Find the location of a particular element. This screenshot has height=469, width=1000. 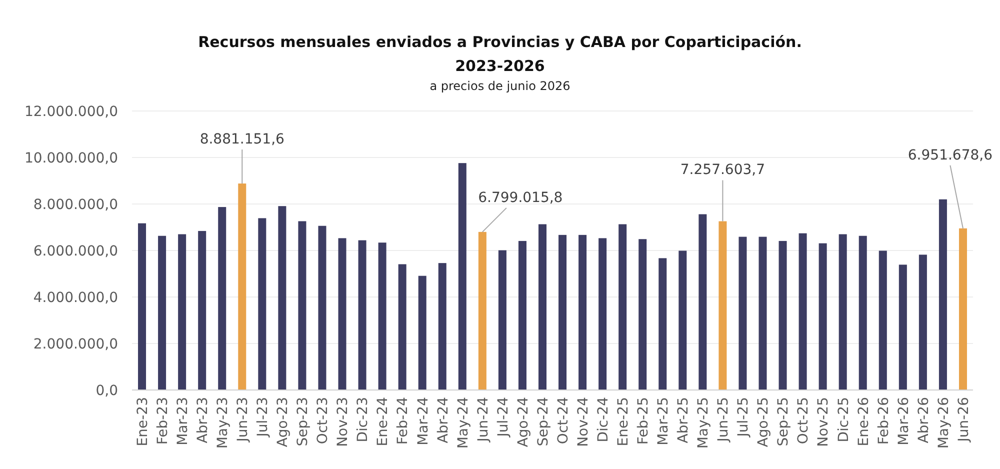

x-tick-label: Jul-23 is located at coordinates (263, 417).